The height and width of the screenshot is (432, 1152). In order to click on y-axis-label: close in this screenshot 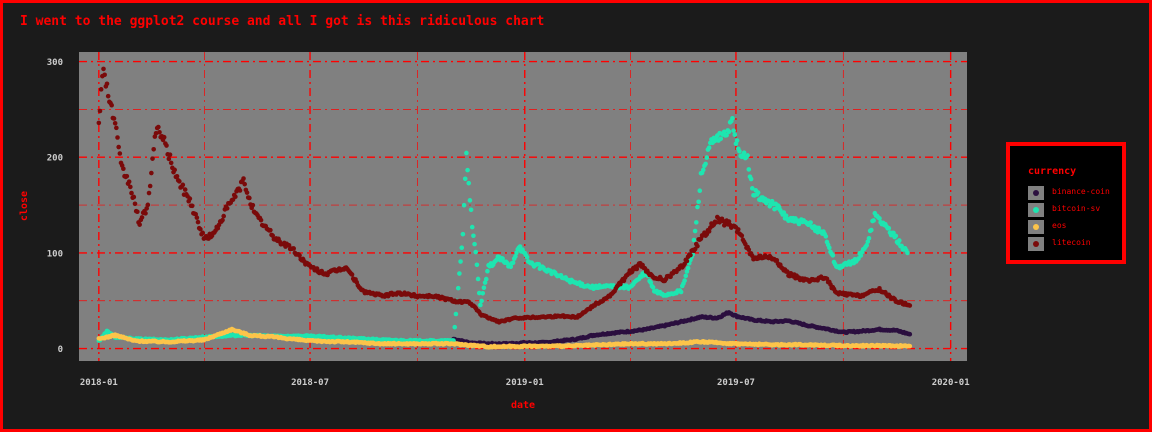, I will do `click(24, 206)`.